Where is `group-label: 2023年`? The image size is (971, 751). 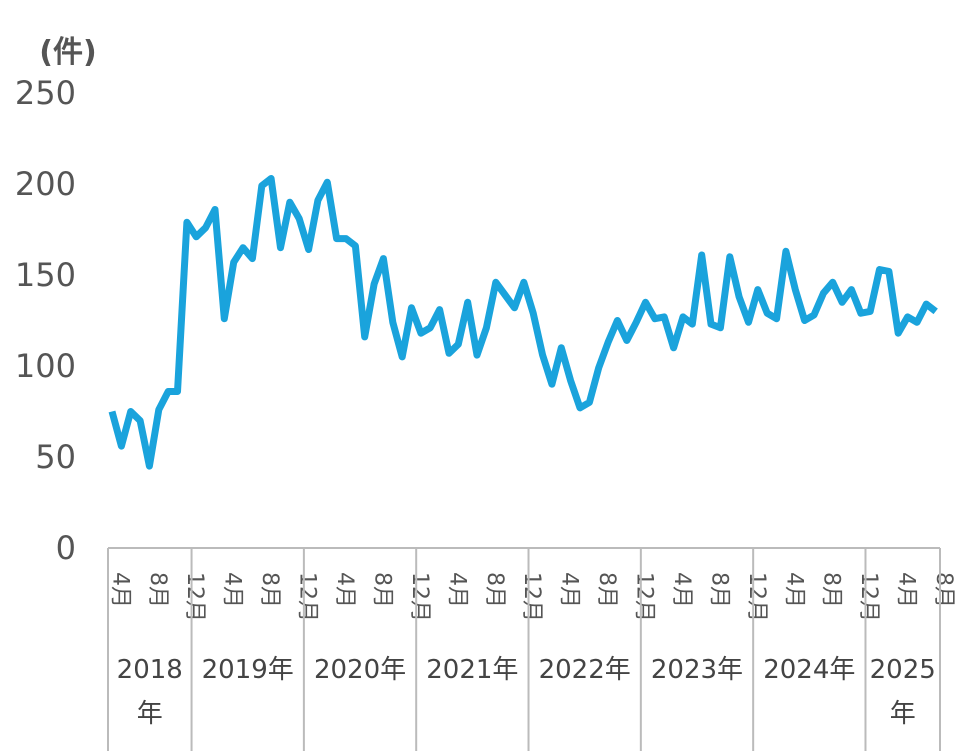 group-label: 2023年 is located at coordinates (697, 670).